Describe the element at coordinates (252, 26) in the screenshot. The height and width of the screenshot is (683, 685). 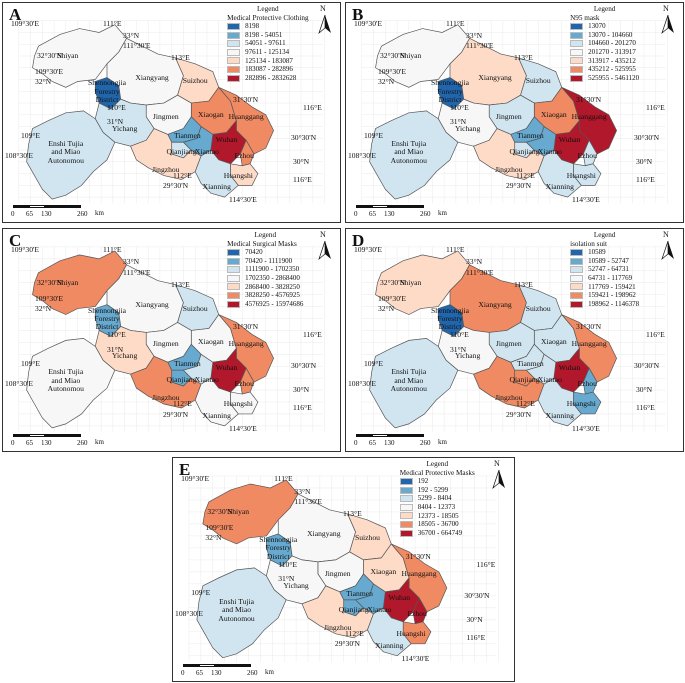
I see `legend-item-label: 8198` at that location.